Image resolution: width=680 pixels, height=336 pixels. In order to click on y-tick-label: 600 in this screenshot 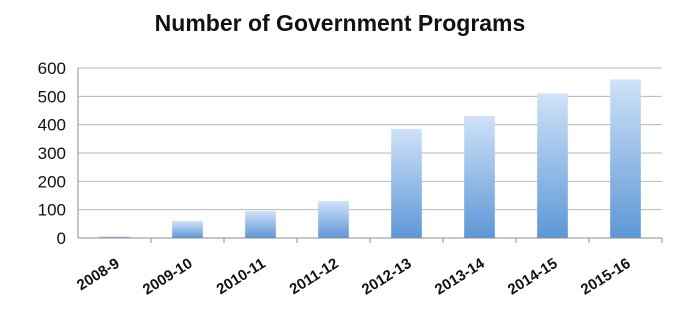, I will do `click(52, 68)`.